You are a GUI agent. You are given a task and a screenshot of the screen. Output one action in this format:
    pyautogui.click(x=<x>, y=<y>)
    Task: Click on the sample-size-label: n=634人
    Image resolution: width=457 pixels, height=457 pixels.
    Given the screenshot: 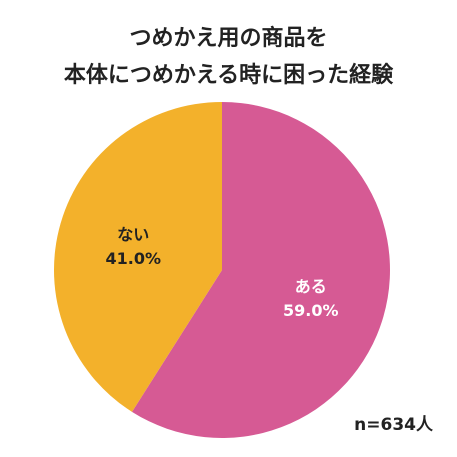 What is the action you would take?
    pyautogui.click(x=393, y=425)
    